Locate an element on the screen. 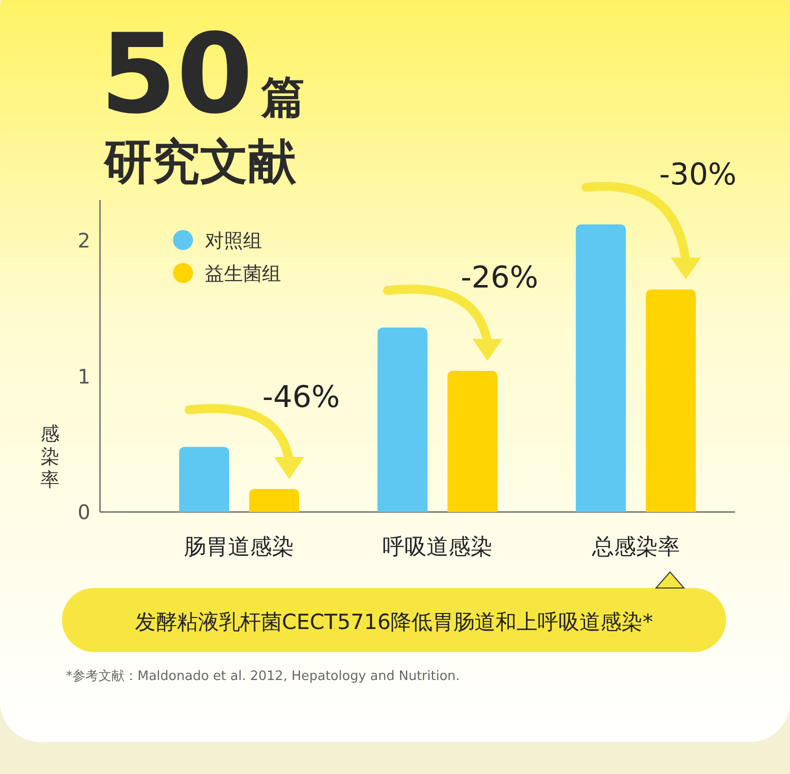 This screenshot has width=790, height=774. annotation: -46% is located at coordinates (301, 397).